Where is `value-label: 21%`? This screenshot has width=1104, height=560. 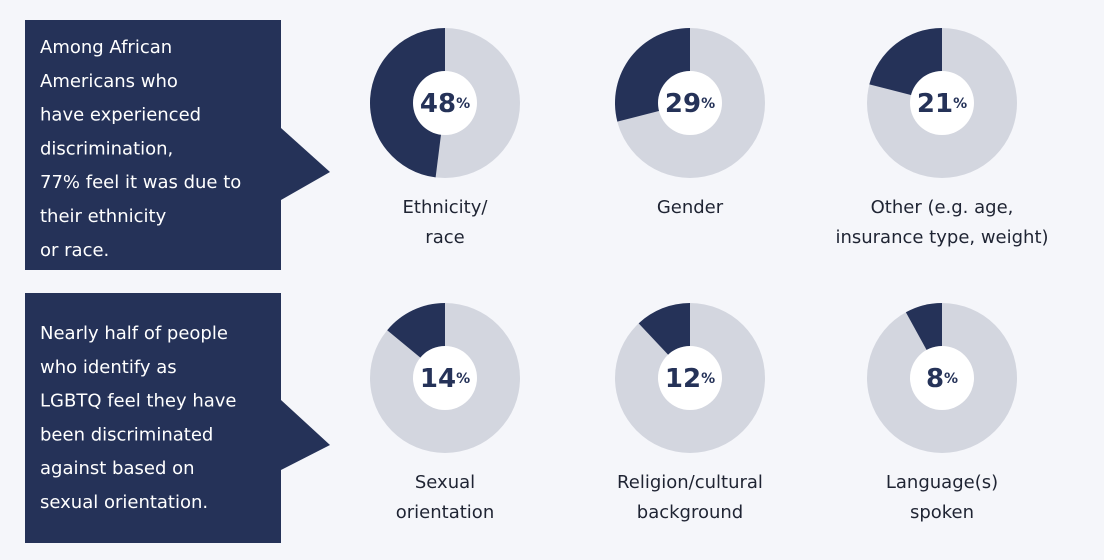 value-label: 21% is located at coordinates (942, 104).